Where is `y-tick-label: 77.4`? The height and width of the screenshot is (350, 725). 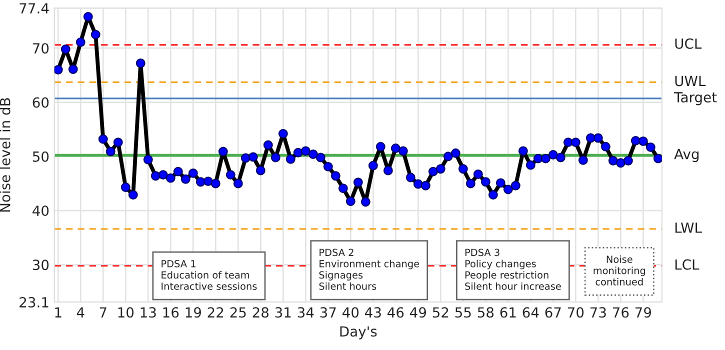 y-tick-label: 77.4 is located at coordinates (34, 8).